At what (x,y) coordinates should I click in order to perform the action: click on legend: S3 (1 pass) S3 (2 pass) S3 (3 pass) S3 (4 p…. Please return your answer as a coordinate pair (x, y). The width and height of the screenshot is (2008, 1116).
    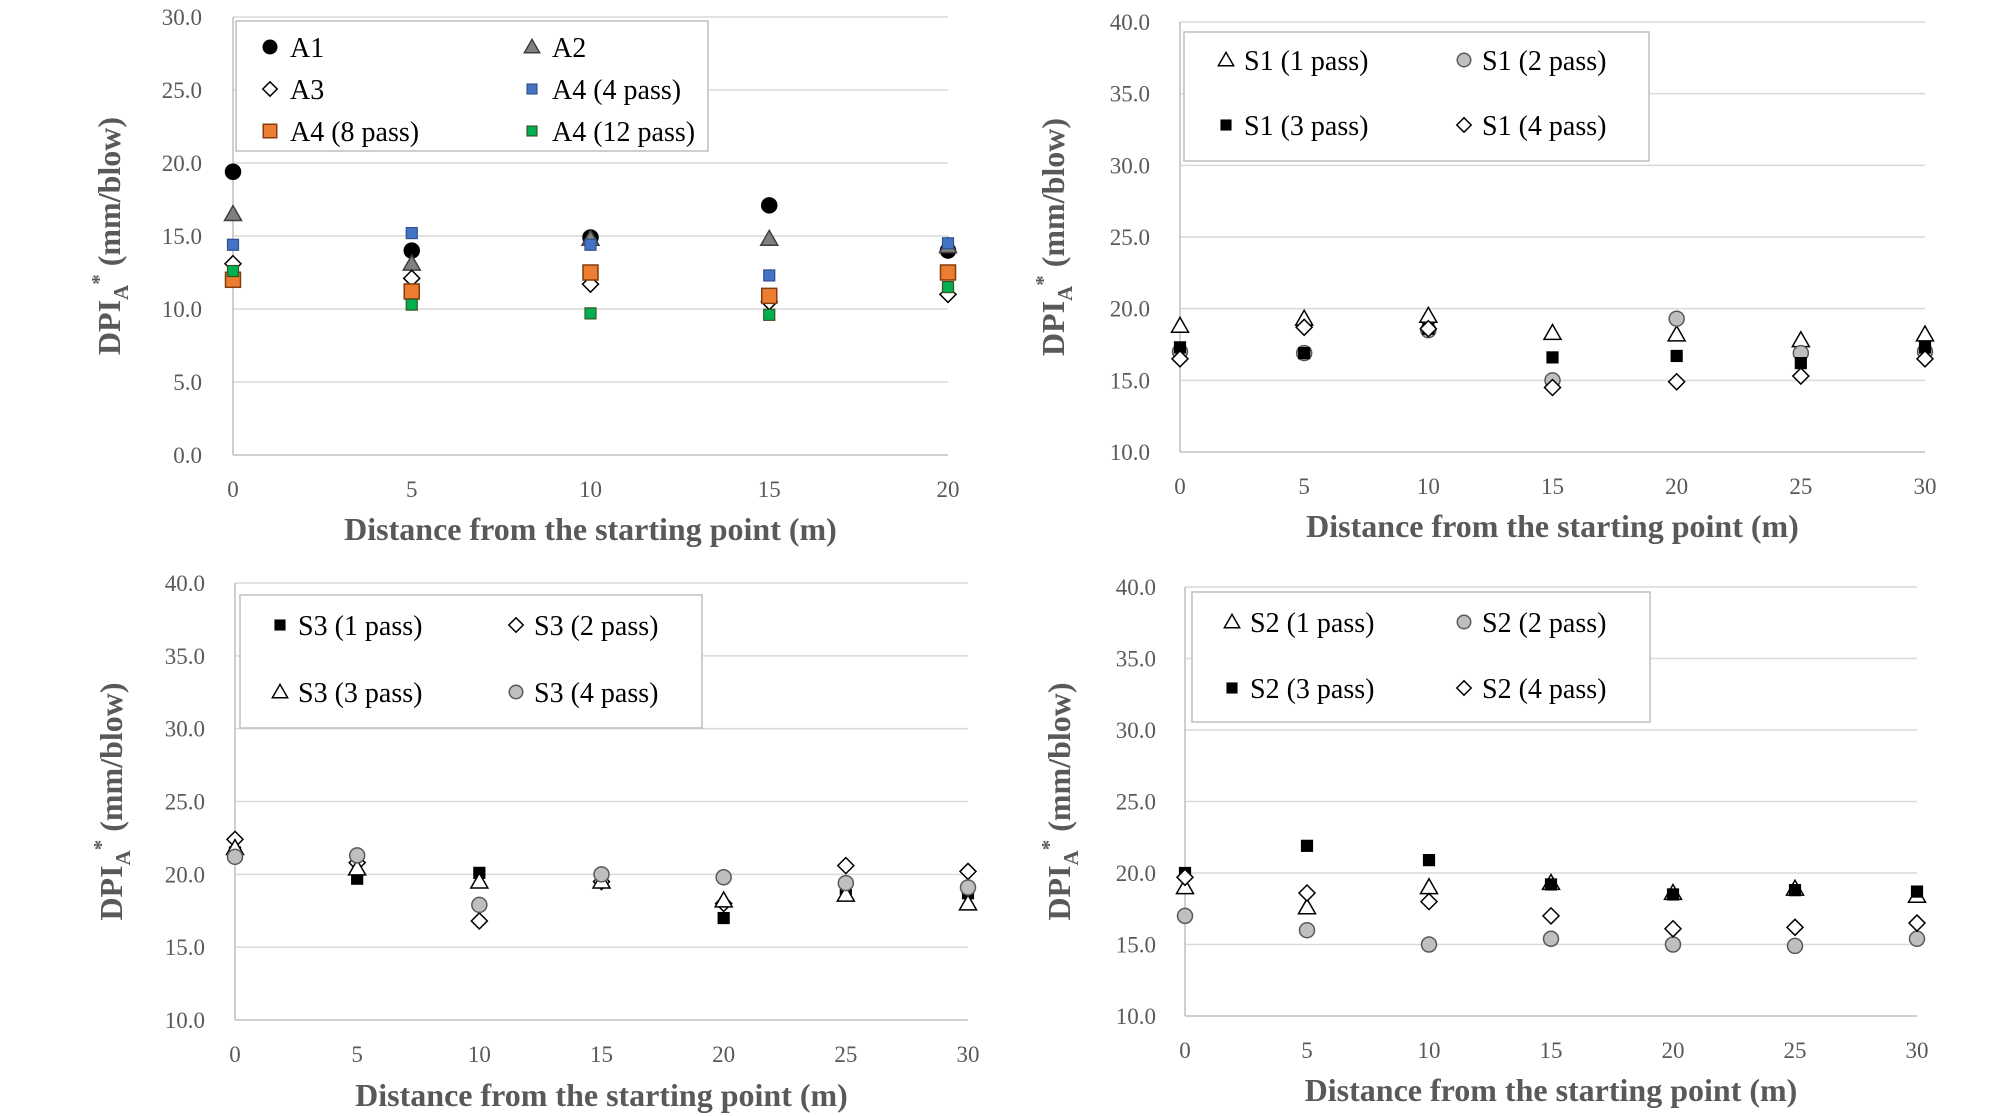
    Looking at the image, I should click on (471, 661).